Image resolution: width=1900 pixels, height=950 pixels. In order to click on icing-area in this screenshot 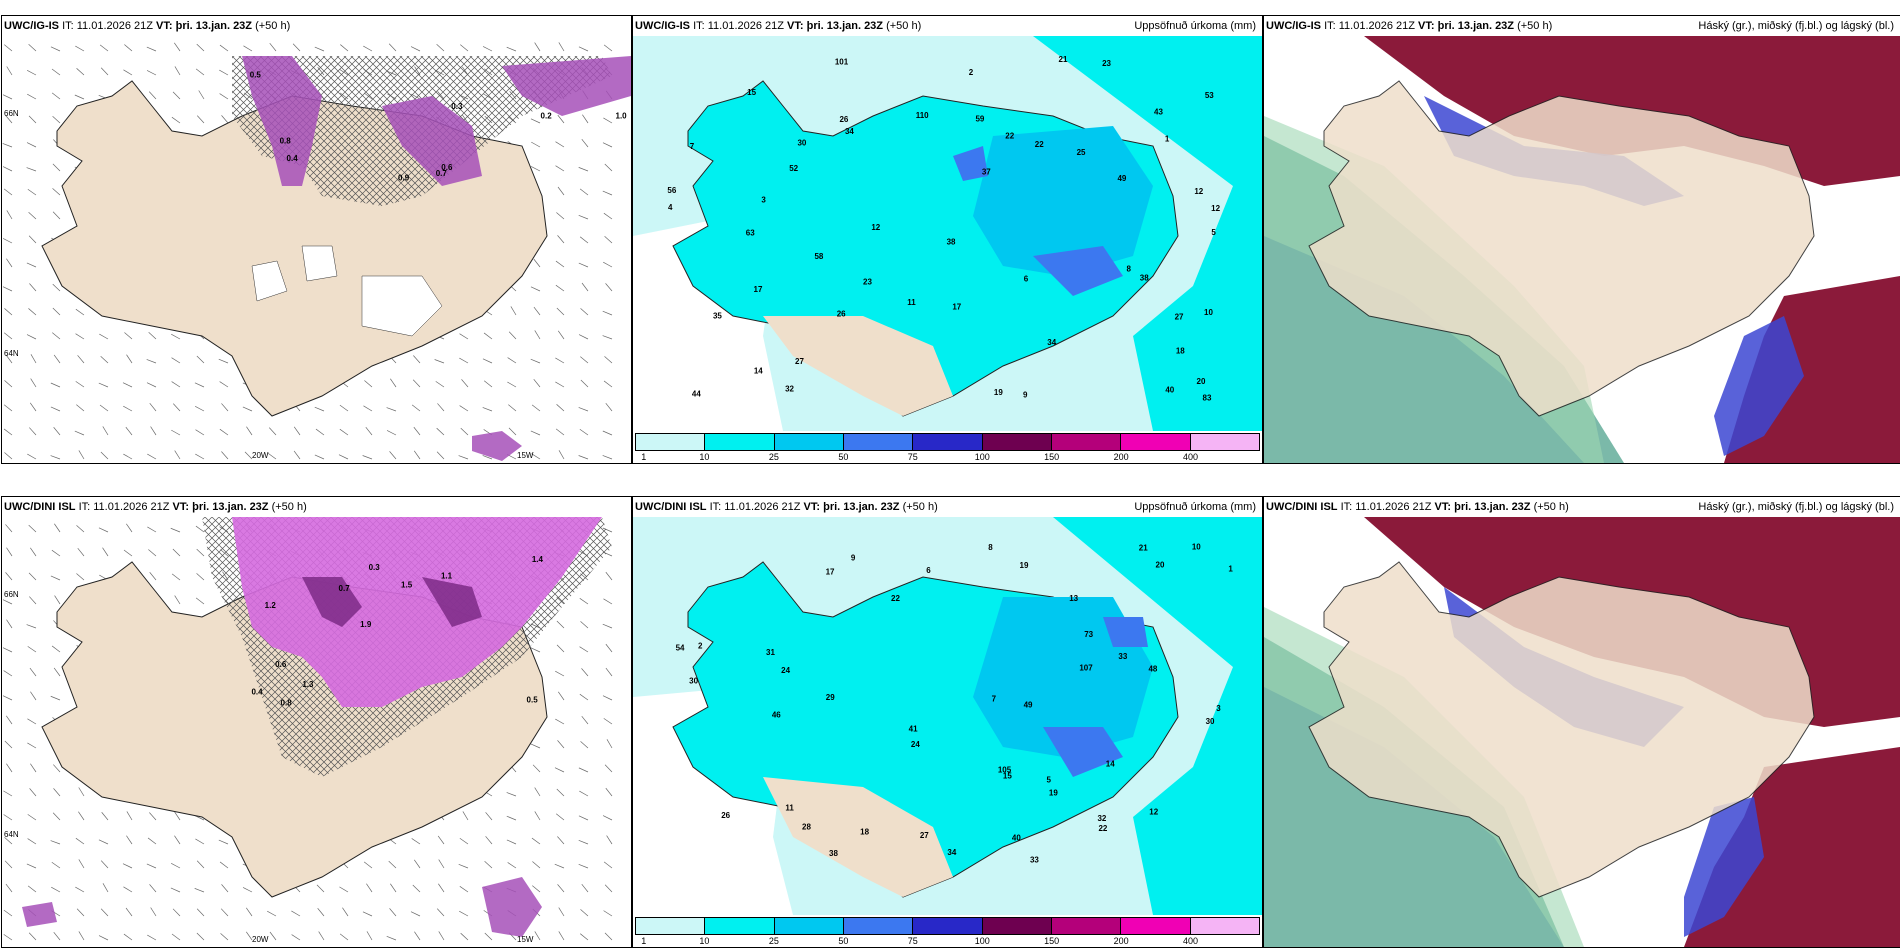, I will do `click(417, 612)`.